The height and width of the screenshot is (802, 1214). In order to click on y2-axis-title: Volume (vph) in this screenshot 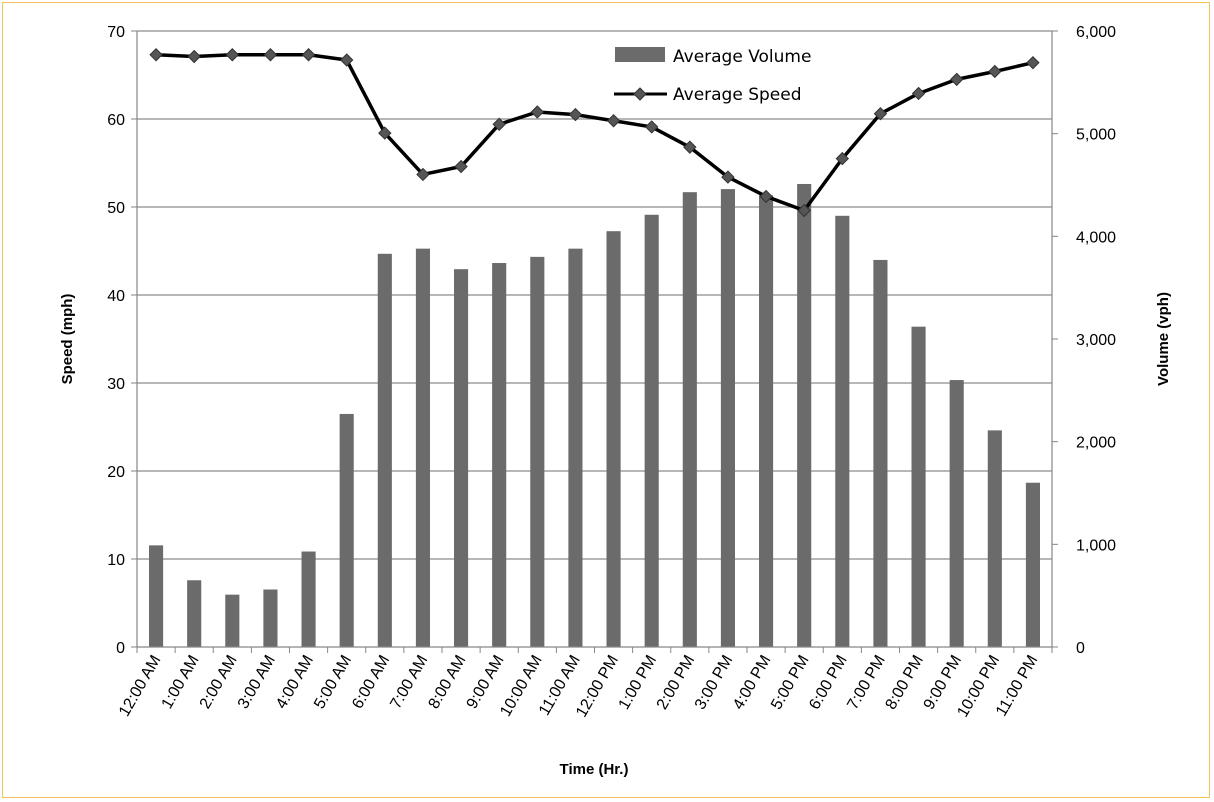, I will do `click(1163, 339)`.